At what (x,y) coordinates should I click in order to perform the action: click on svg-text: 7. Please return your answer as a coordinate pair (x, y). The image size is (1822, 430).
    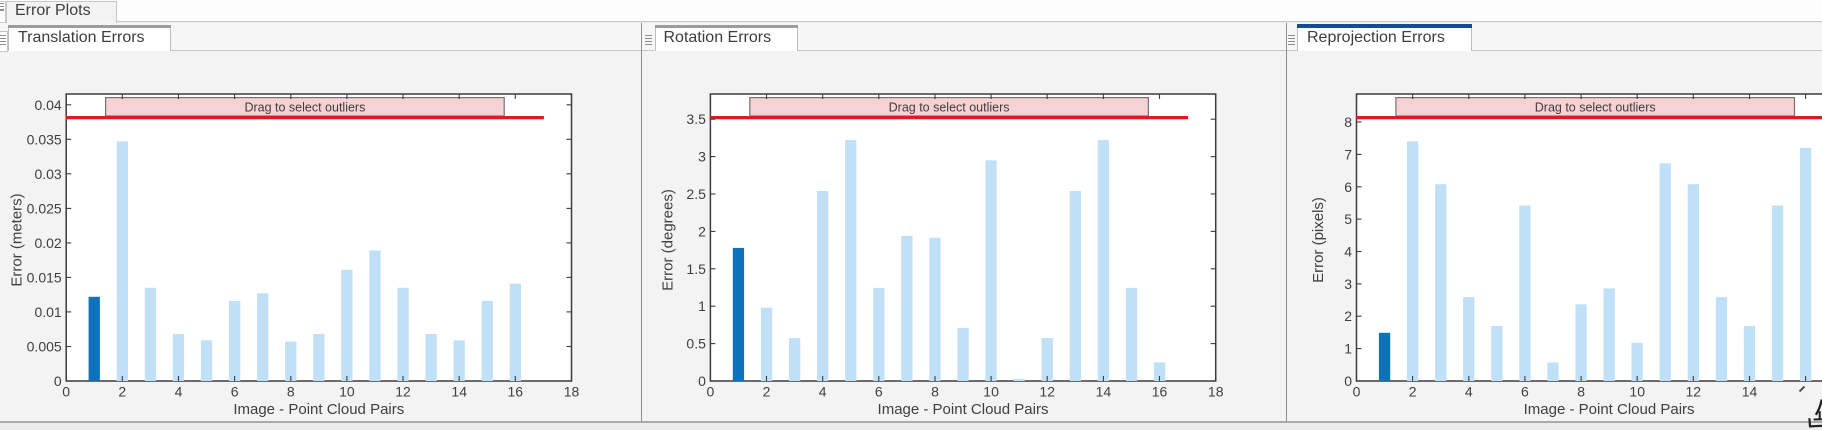
    Looking at the image, I should click on (1348, 154).